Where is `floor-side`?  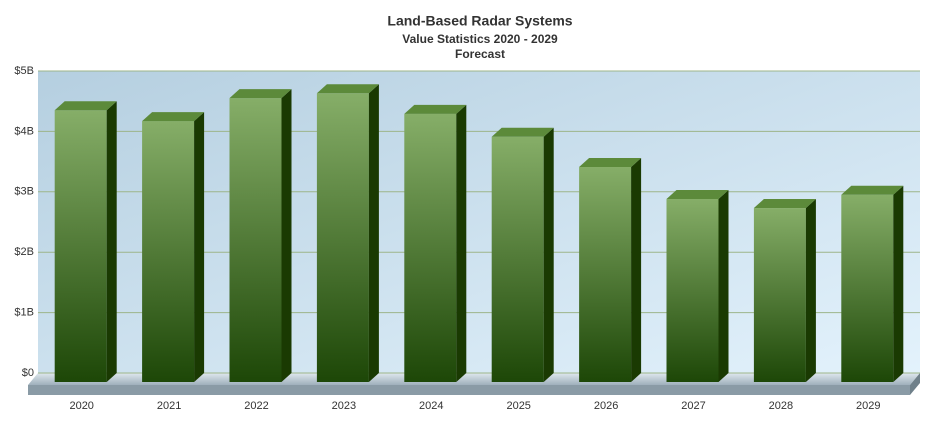
floor-side is located at coordinates (915, 384).